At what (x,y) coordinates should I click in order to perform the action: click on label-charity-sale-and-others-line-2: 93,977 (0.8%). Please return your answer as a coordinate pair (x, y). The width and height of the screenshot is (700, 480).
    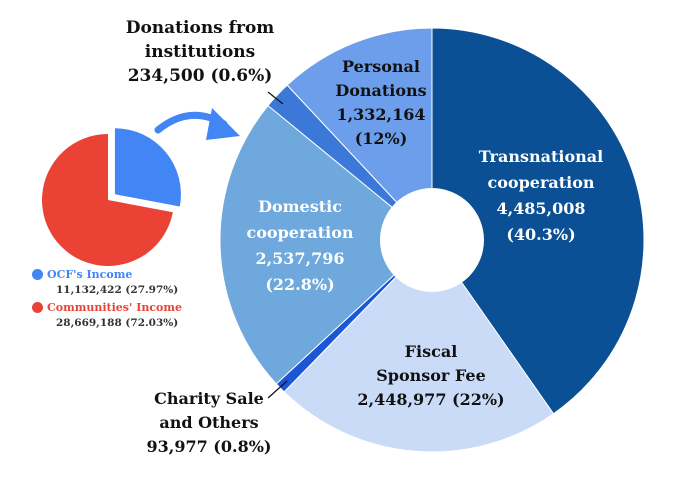
    Looking at the image, I should click on (209, 446).